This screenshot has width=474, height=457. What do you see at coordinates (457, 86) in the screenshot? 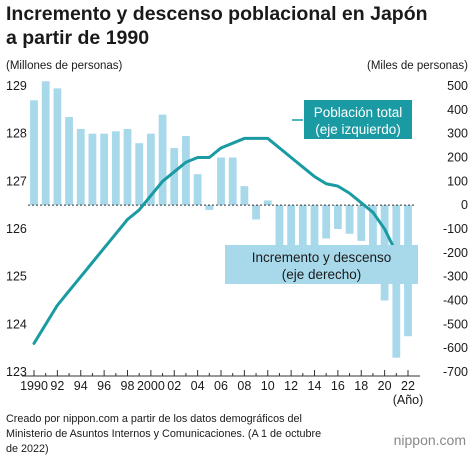
I see `right-tick-500: 500` at bounding box center [457, 86].